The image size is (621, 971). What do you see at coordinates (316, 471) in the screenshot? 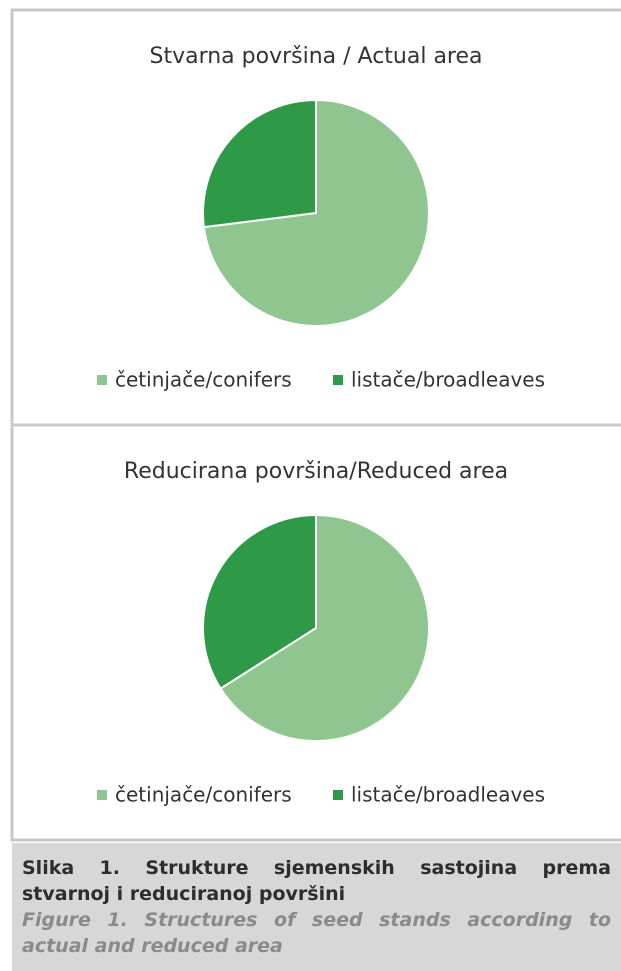
I see `chart-title: Reducirana površina/Reduced area` at bounding box center [316, 471].